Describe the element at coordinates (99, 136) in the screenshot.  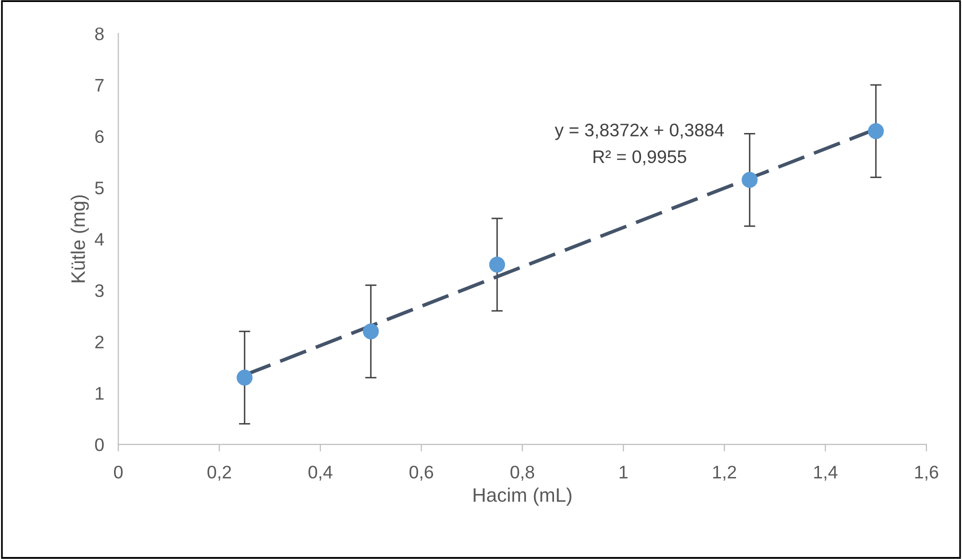
I see `y-tick-label: 6` at that location.